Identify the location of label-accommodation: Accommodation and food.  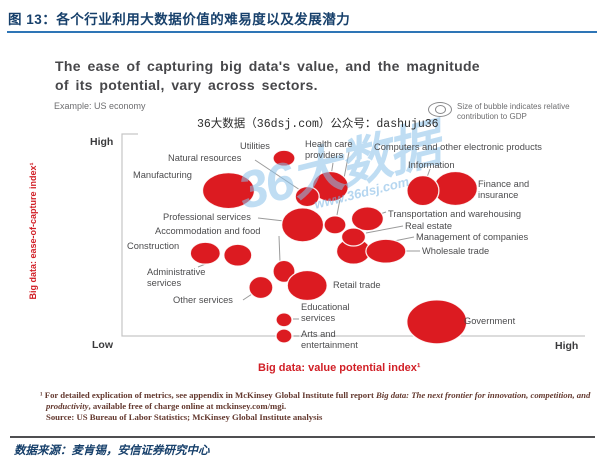
(208, 231).